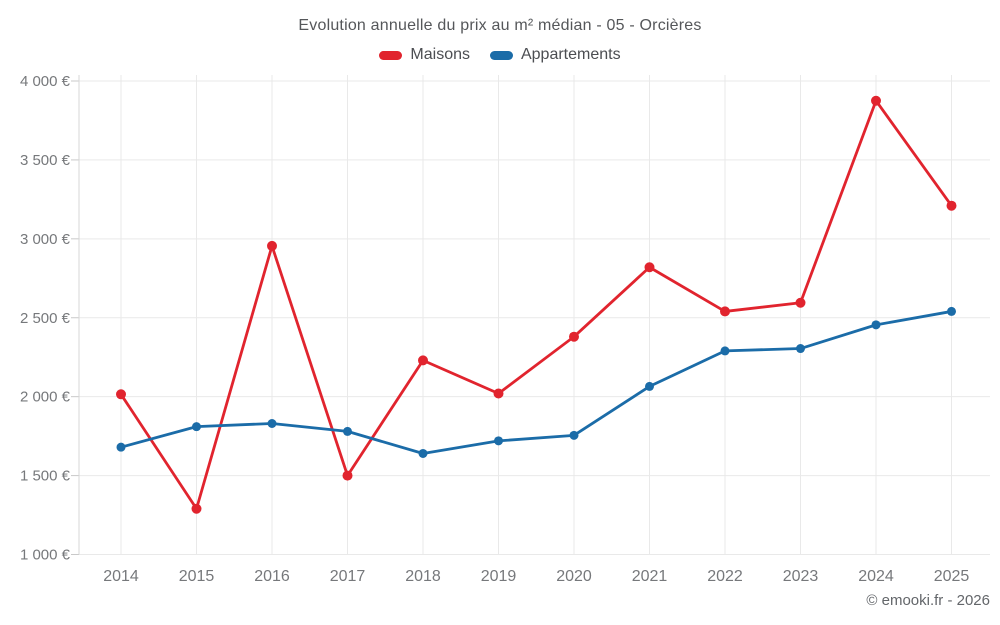 The height and width of the screenshot is (625, 1000). Describe the element at coordinates (45, 160) in the screenshot. I see `y-axis-label: 3 500 €` at that location.